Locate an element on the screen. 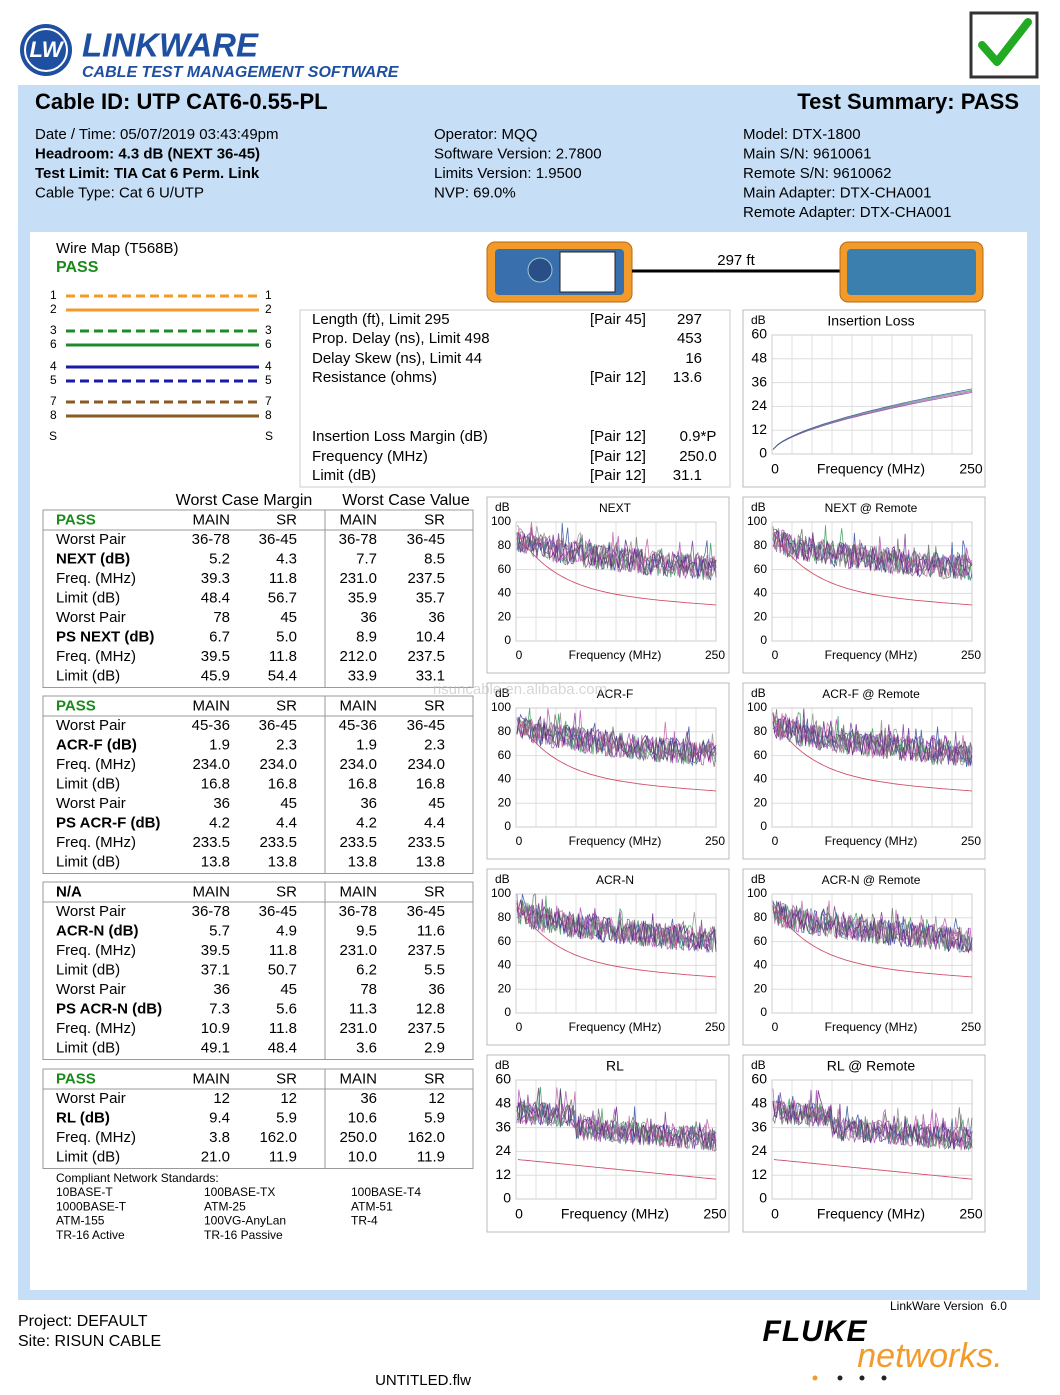 The height and width of the screenshot is (1395, 1060). plot-frame is located at coordinates (872, 767).